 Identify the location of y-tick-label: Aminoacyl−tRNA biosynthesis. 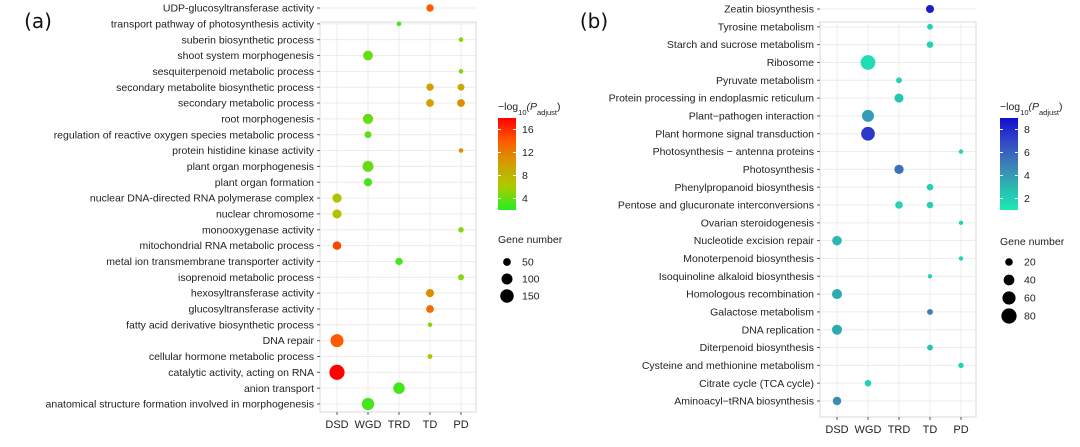
(744, 402).